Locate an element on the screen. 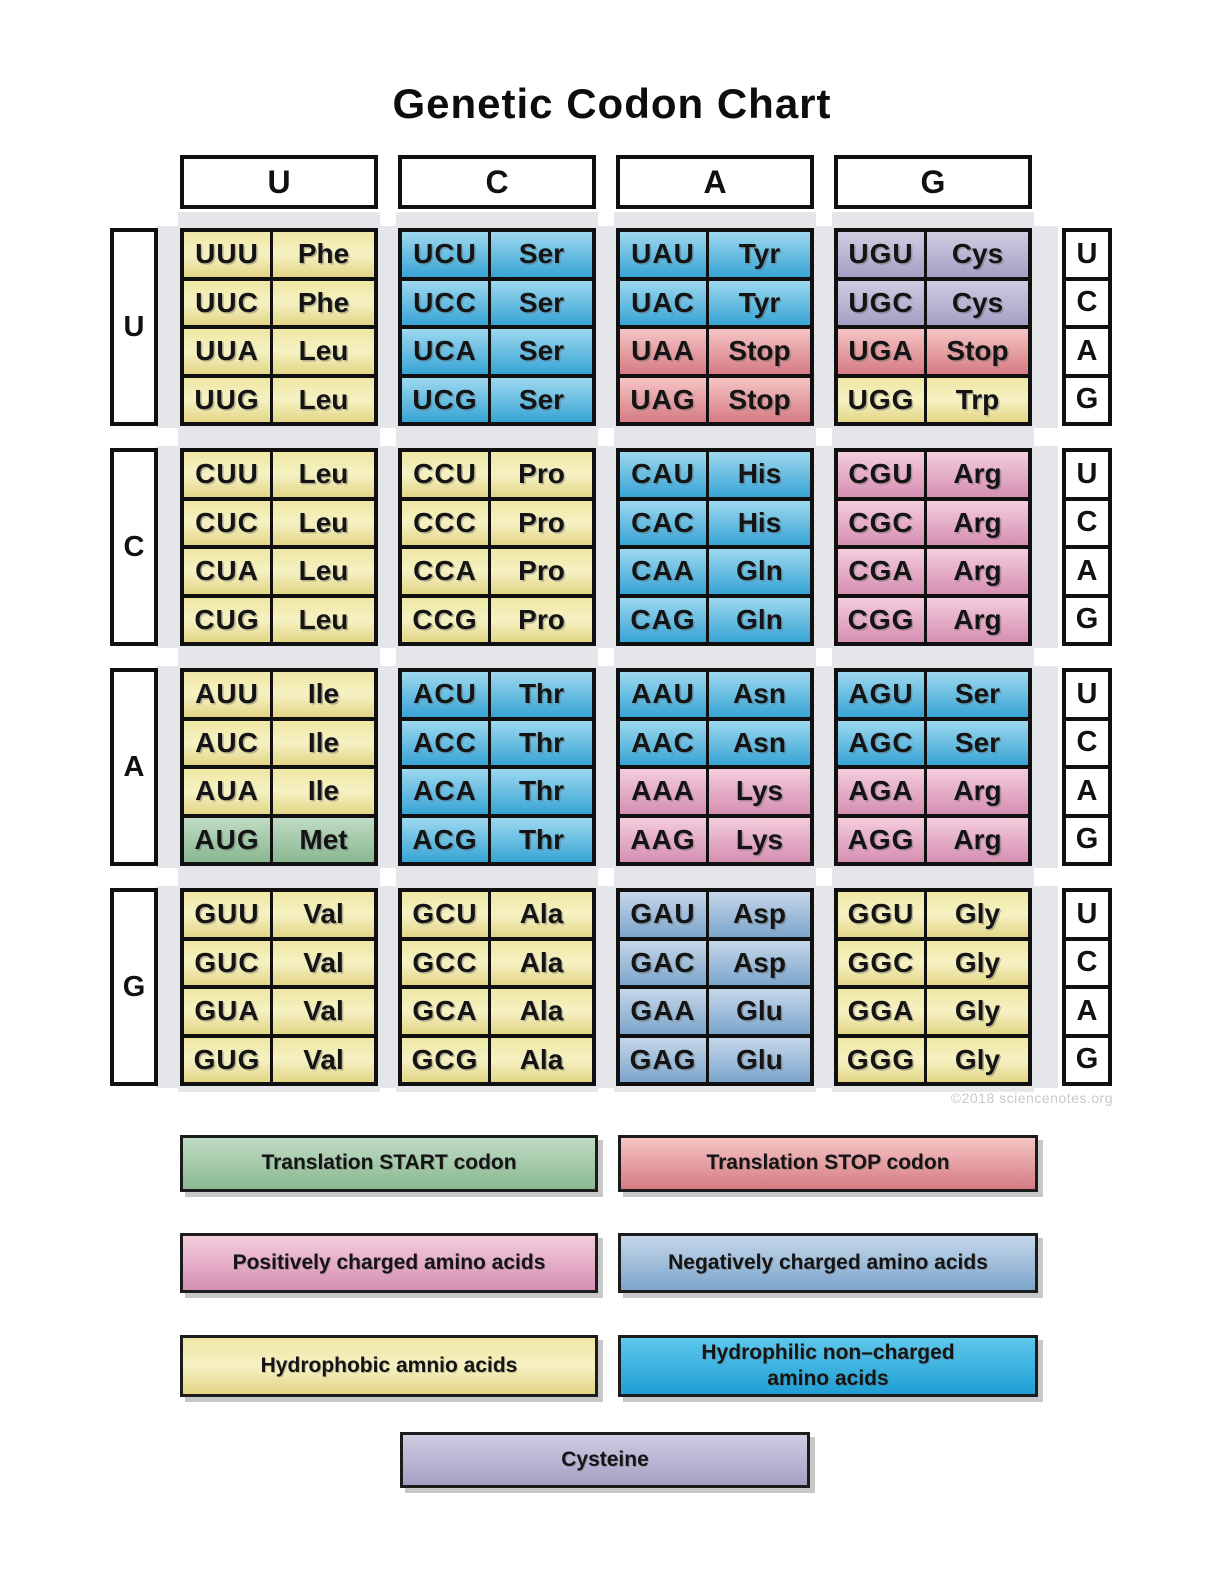 The height and width of the screenshot is (1584, 1224). codon-cell-CAA: CAA is located at coordinates (664, 571).